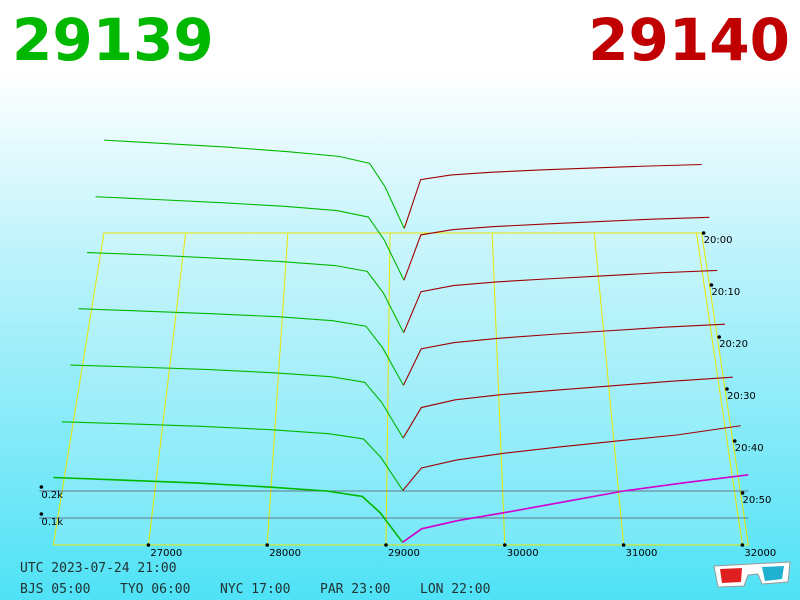 This screenshot has width=800, height=600. Describe the element at coordinates (733, 344) in the screenshot. I see `time-tick-label: 20:20` at that location.